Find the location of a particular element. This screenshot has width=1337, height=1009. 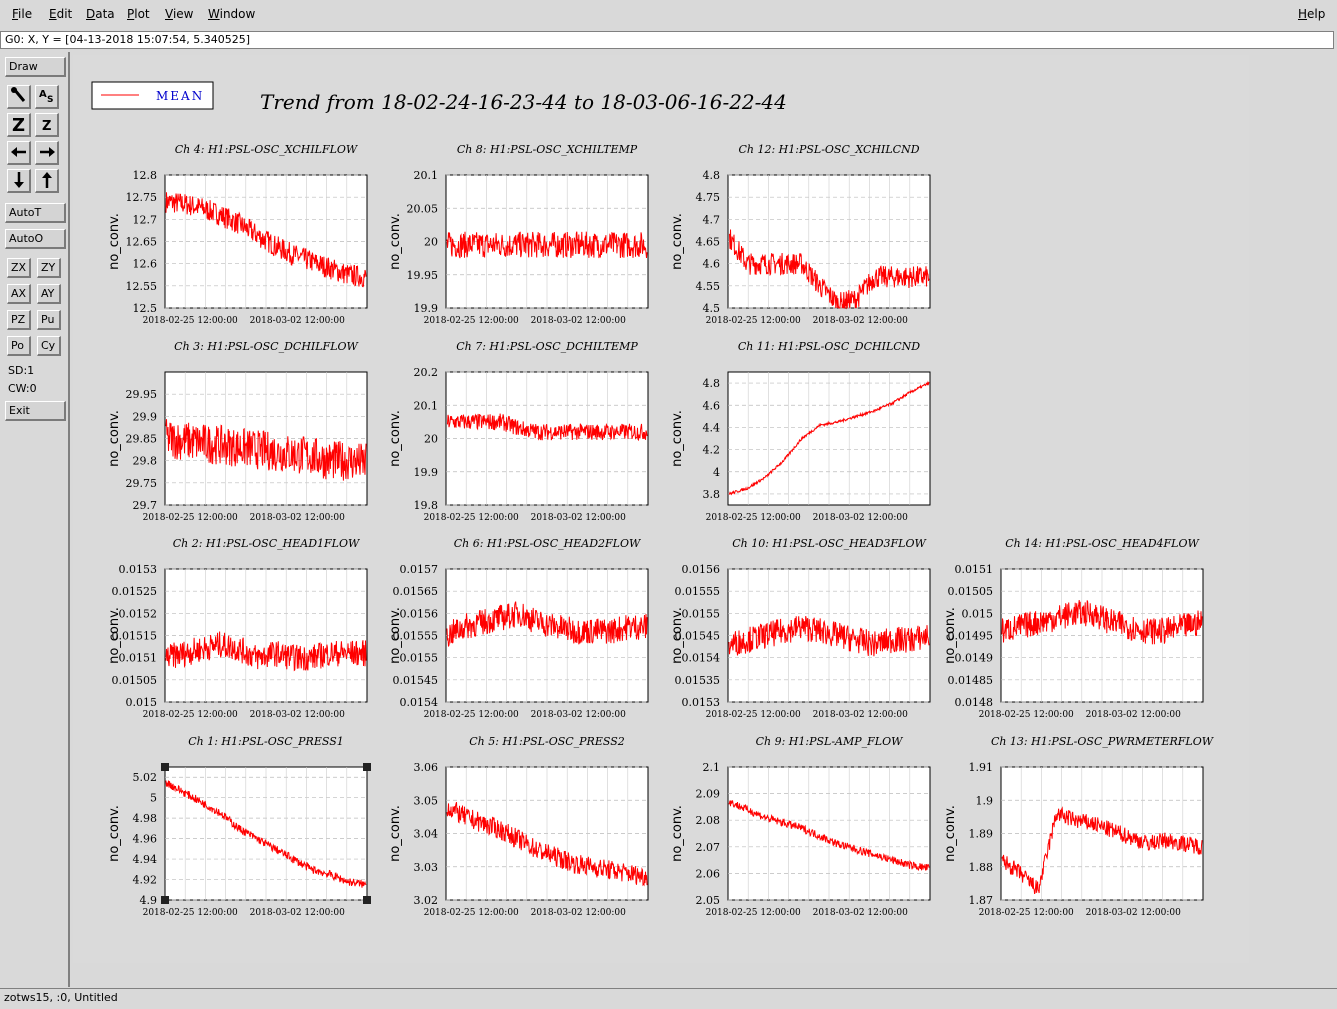

zoom-large-button: Z is located at coordinates (19, 125).